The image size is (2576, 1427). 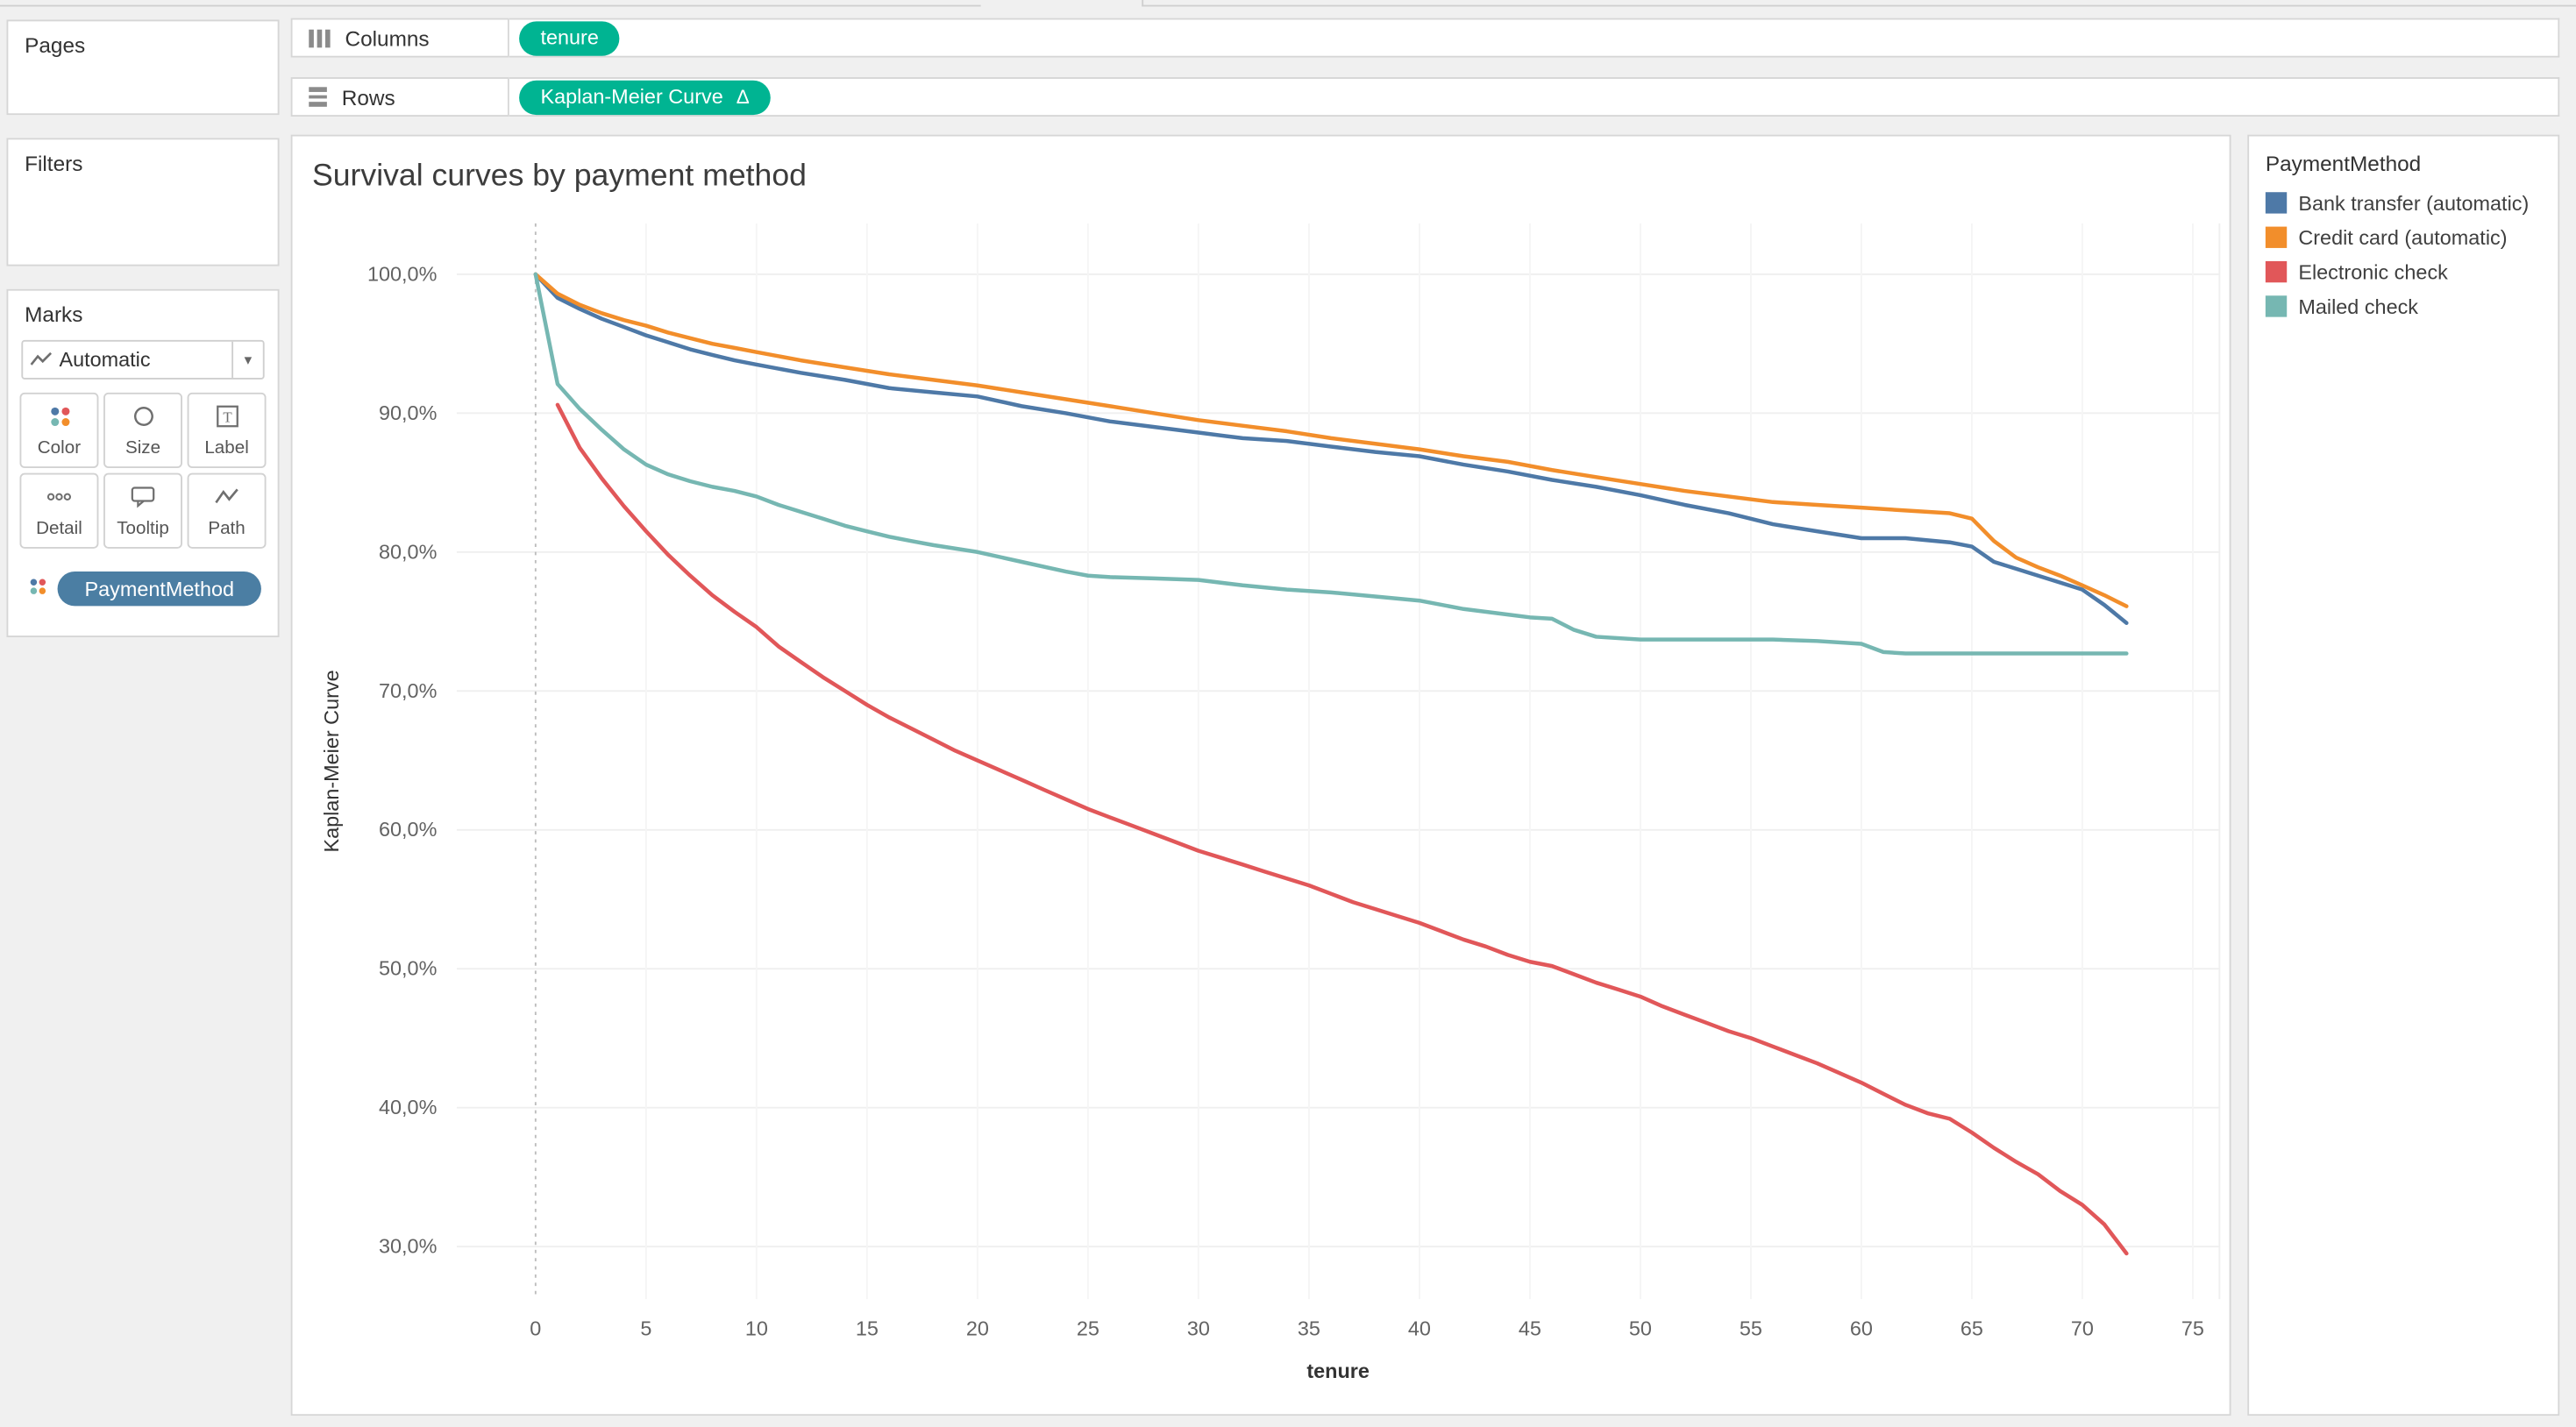 I want to click on kaplan-meier-pill-label: Kaplan-Meier Curve, so click(x=631, y=97).